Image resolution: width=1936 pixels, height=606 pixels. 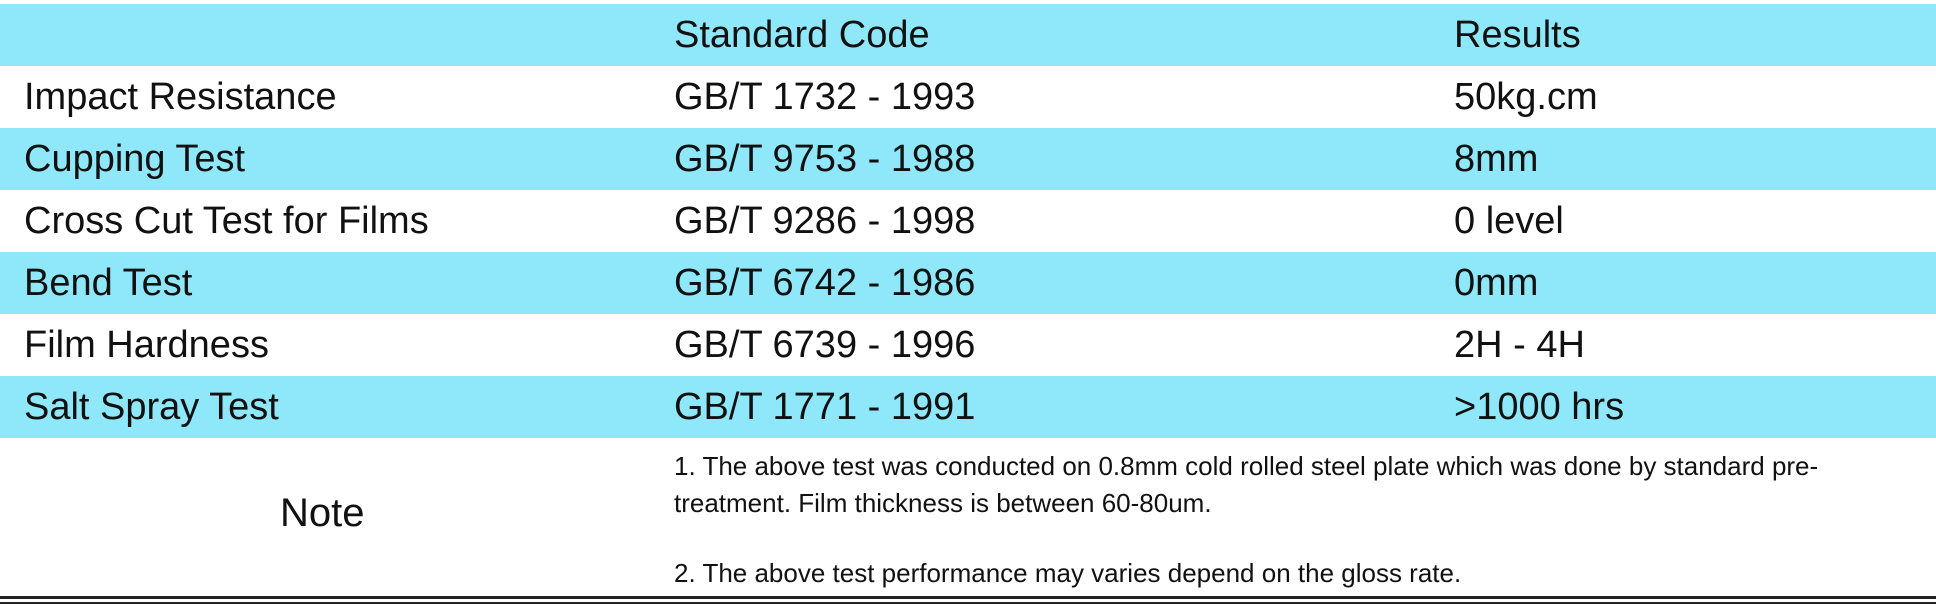 What do you see at coordinates (825, 283) in the screenshot?
I see `standard-code: GB/T 6742 - 1986` at bounding box center [825, 283].